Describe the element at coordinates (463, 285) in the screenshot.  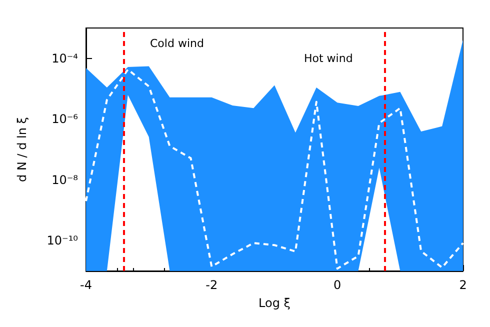
I see `x-tick-label: 2` at that location.